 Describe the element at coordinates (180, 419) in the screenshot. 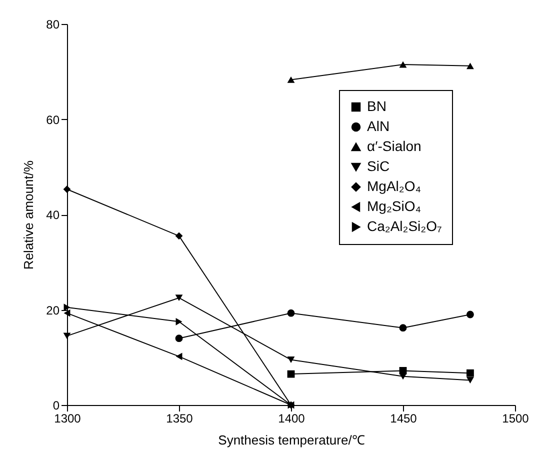

I see `x-tick-label: 1350` at that location.